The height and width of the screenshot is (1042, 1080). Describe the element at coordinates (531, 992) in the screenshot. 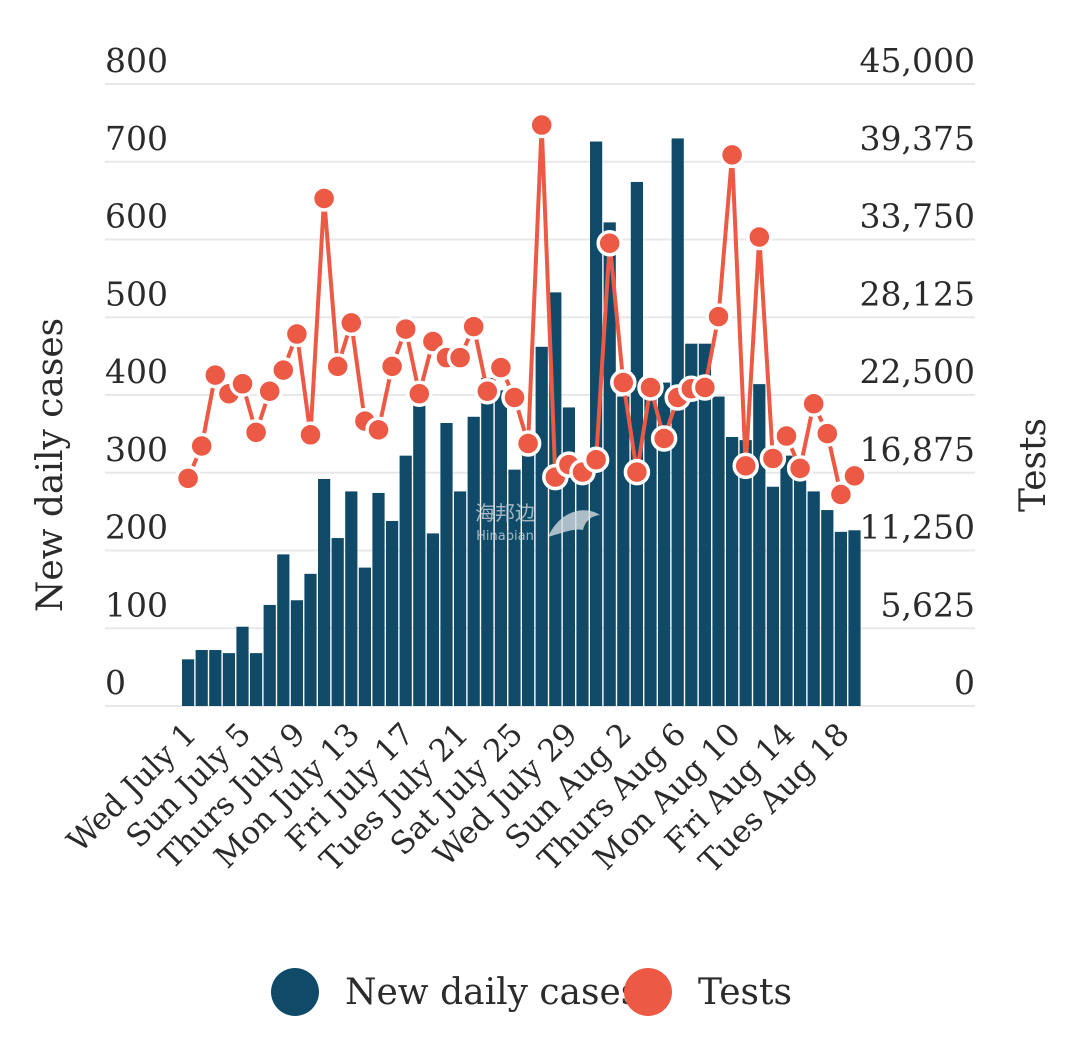

I see `legend: New daily cases Tests` at that location.